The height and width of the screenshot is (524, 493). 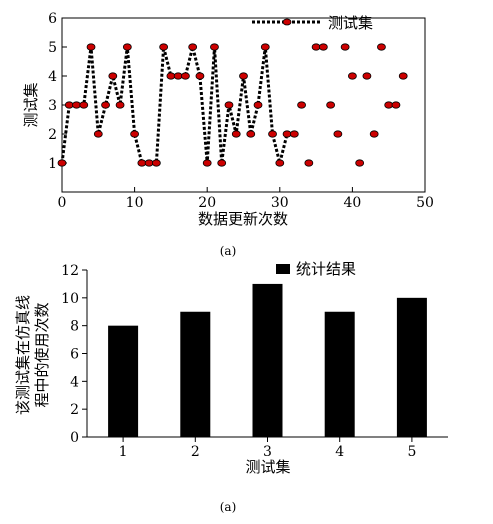 What do you see at coordinates (326, 269) in the screenshot?
I see `legend-label: 统计结果` at bounding box center [326, 269].